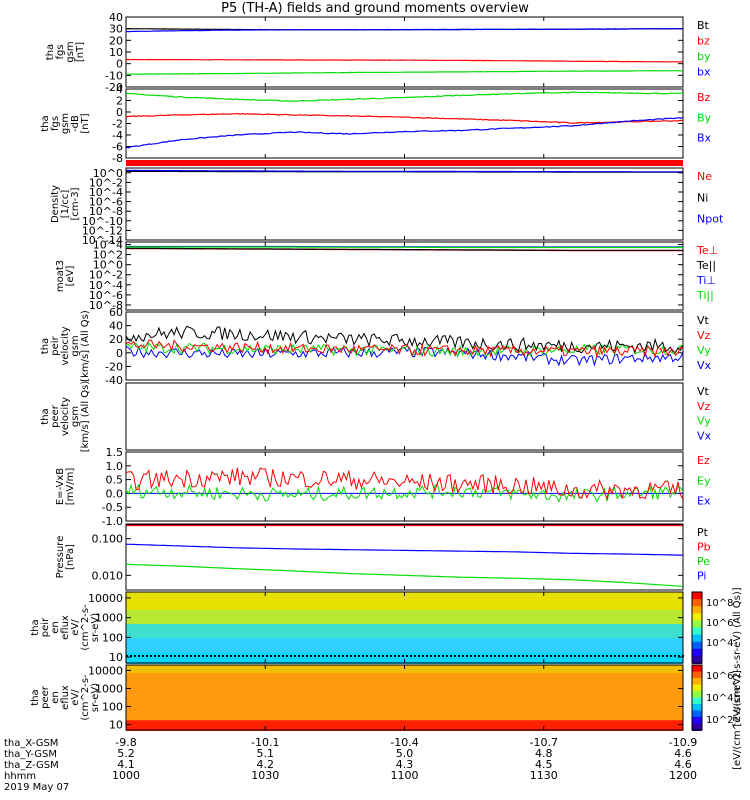 This screenshot has width=750, height=800. I want to click on panel-8-legend-2: Pe, so click(703, 561).